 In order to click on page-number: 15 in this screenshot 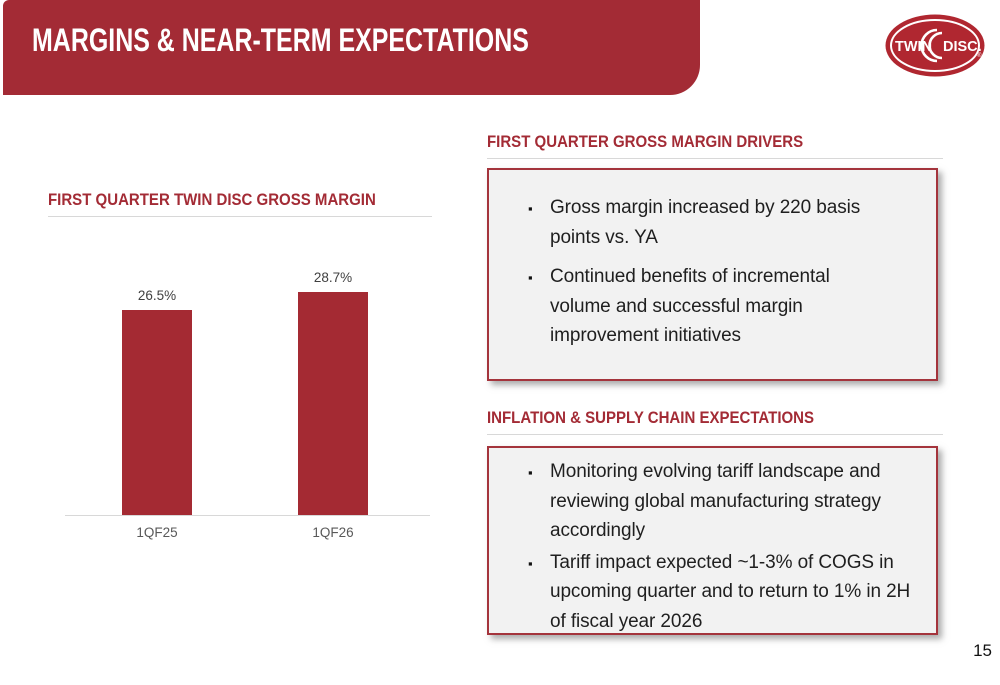, I will do `click(982, 650)`.